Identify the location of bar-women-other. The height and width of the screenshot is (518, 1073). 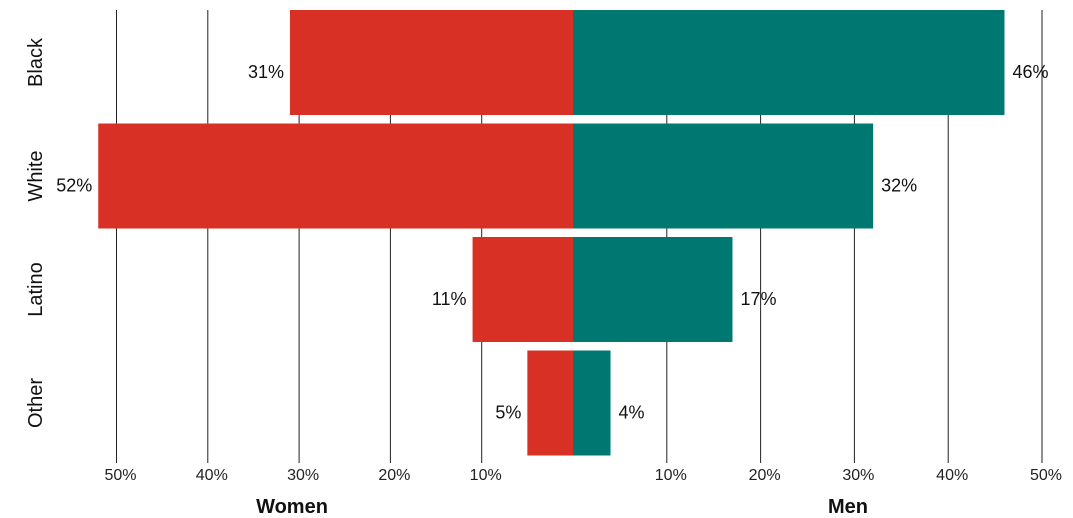
(550, 403).